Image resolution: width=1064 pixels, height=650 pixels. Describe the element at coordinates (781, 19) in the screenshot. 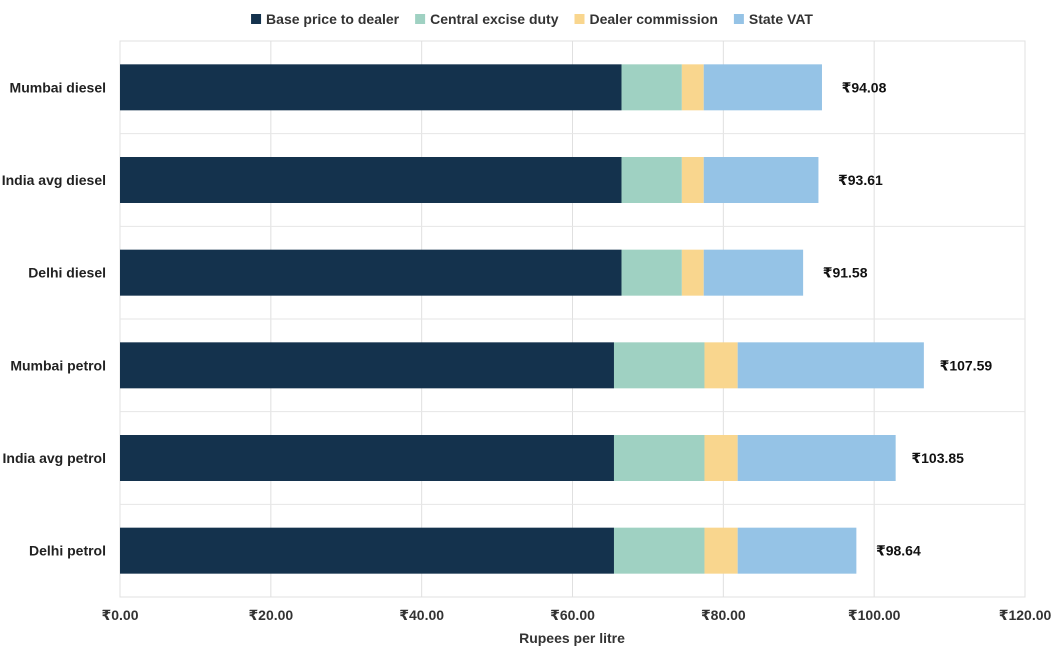

I see `legend-label-state-vat: State VAT` at that location.